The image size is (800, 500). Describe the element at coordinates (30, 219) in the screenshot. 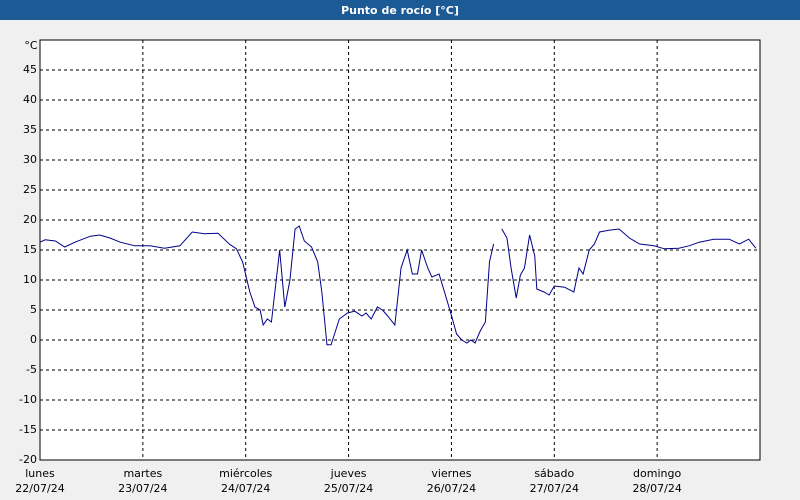

I see `y-tick-label: 20` at that location.